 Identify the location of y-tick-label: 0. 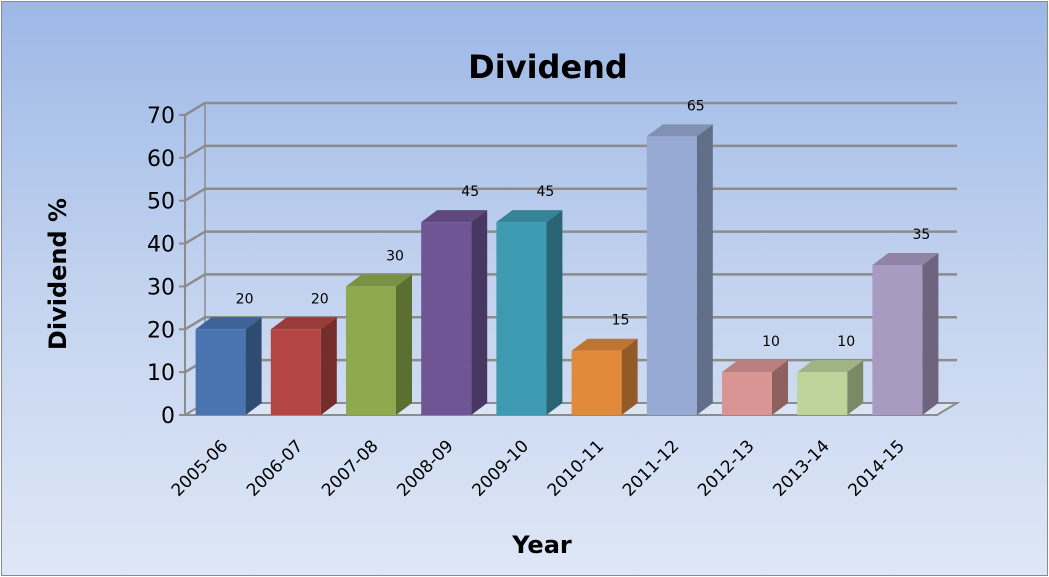
(168, 416).